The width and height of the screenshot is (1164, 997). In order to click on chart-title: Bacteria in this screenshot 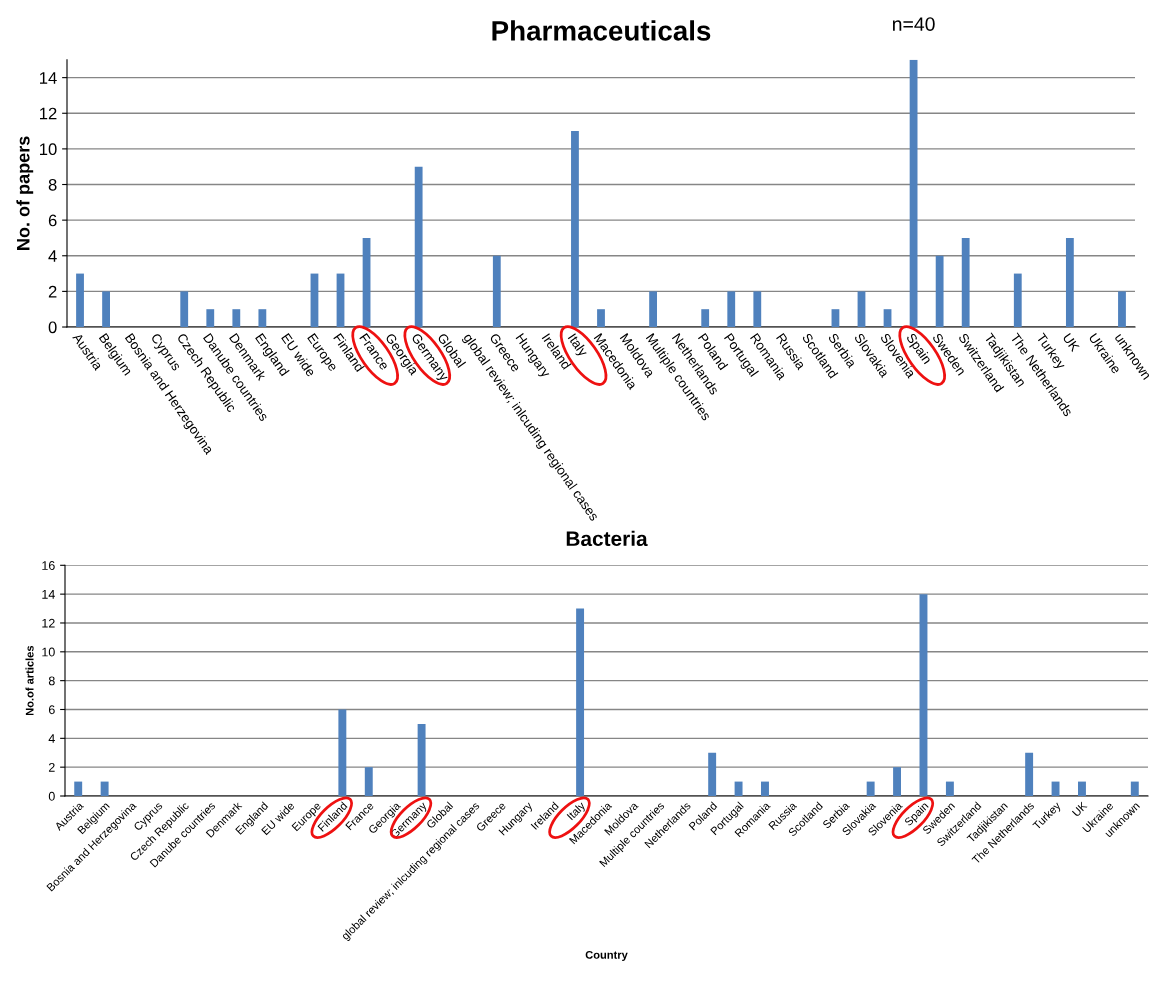, I will do `click(607, 538)`.